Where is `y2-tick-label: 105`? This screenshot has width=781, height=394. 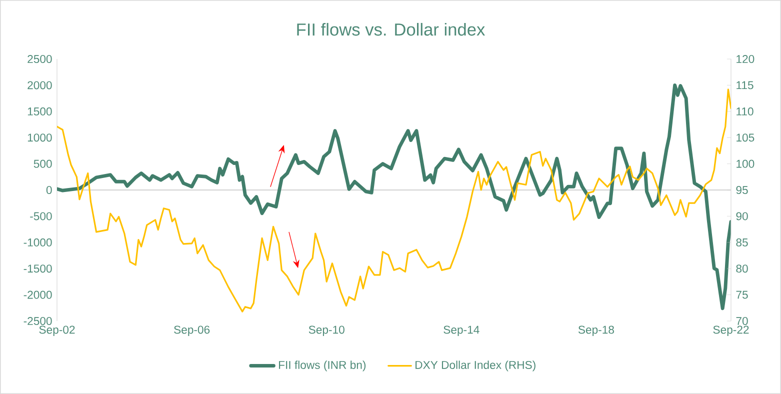 y2-tick-label: 105 is located at coordinates (745, 138).